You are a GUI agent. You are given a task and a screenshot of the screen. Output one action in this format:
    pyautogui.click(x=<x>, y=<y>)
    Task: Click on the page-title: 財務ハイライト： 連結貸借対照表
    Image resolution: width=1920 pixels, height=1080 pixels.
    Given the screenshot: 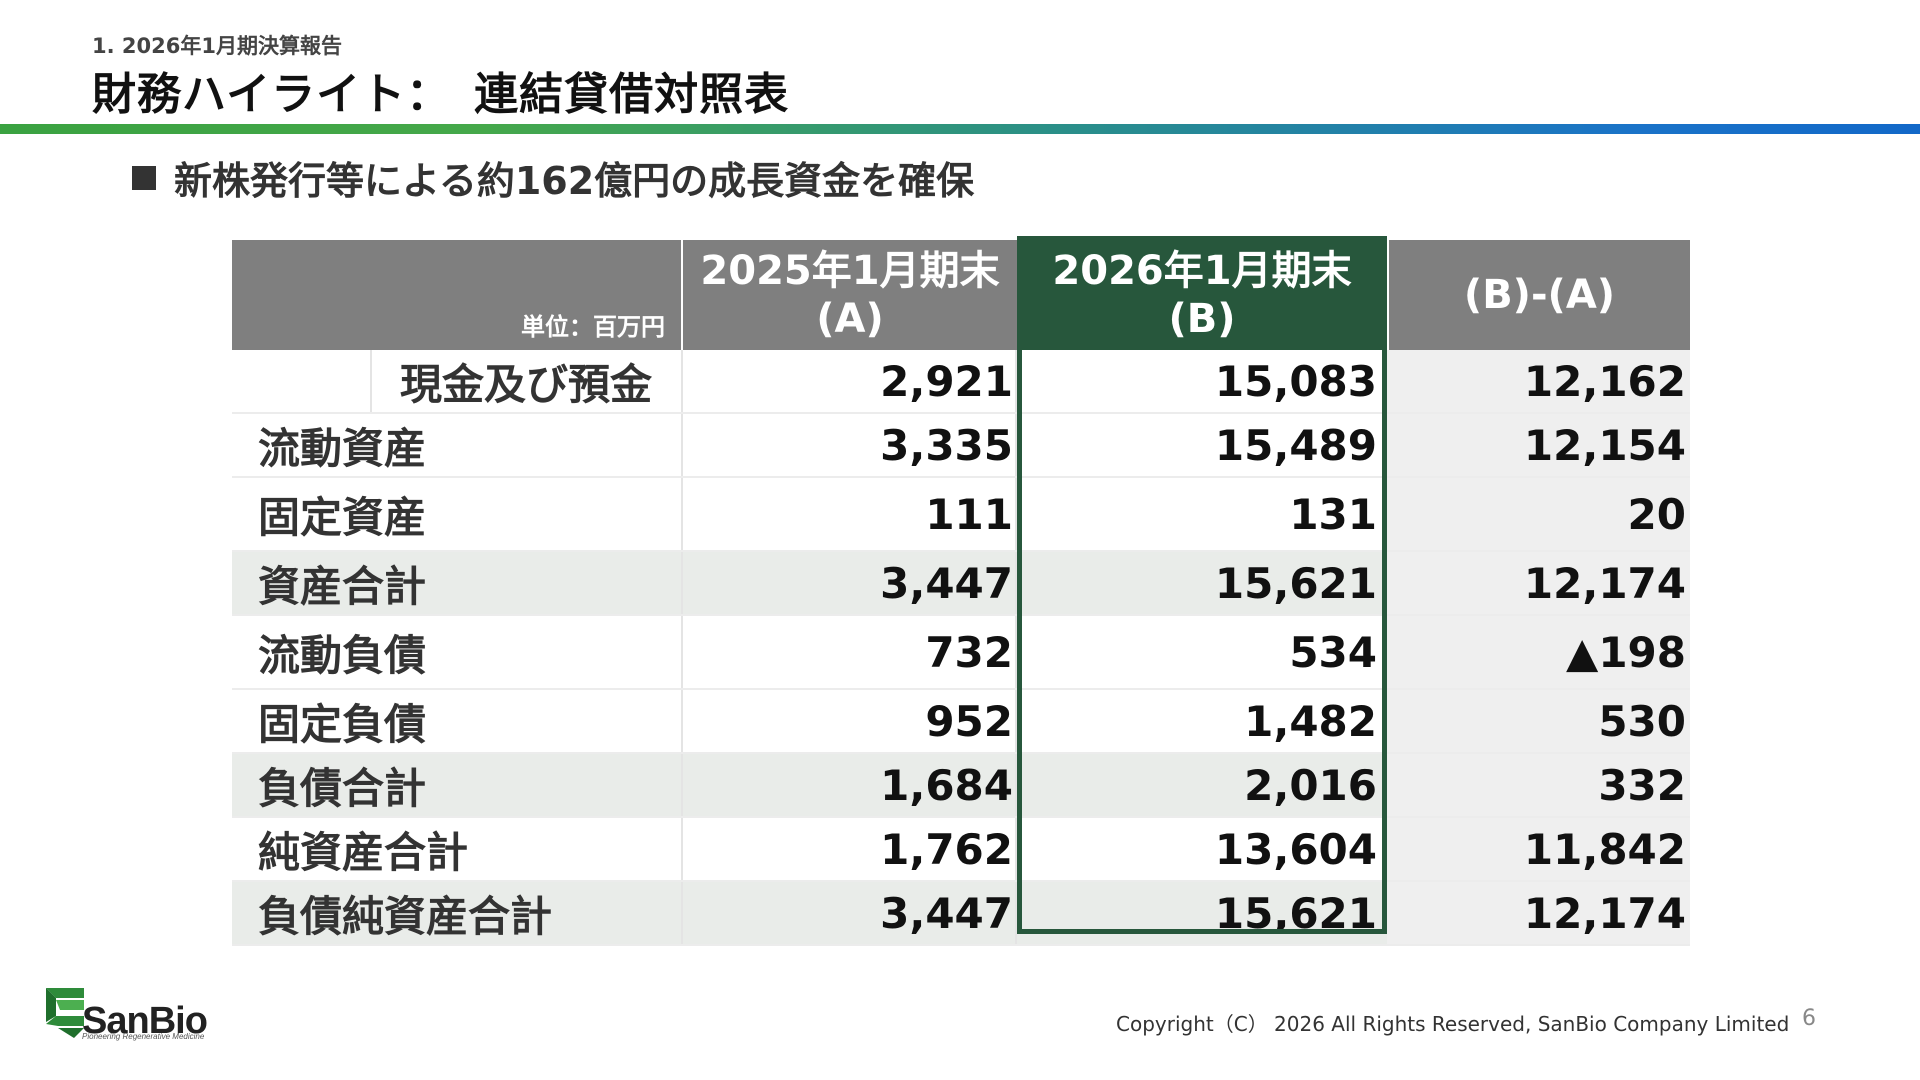 What is the action you would take?
    pyautogui.click(x=441, y=94)
    